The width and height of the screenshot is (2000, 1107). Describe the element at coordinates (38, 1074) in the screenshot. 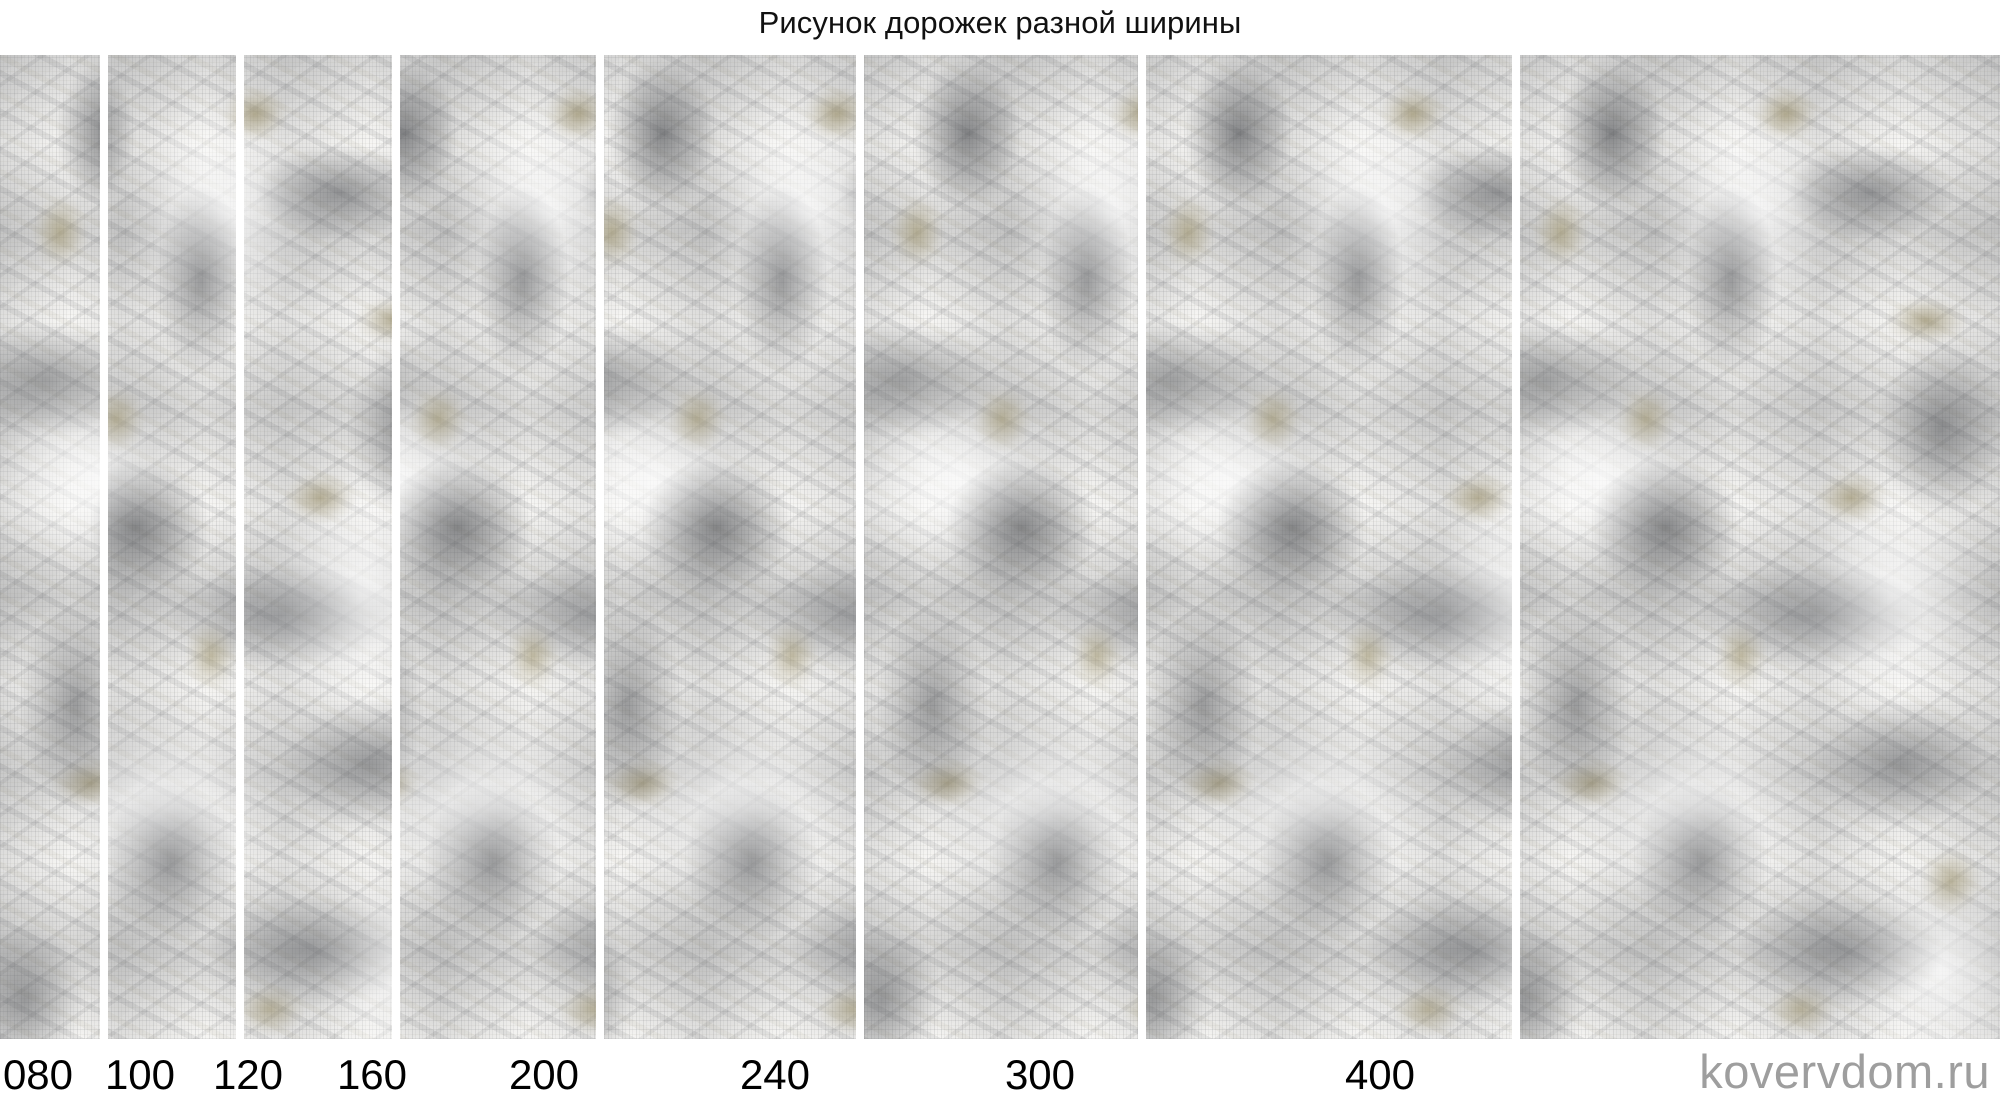

I see `size-label-080: 080` at that location.